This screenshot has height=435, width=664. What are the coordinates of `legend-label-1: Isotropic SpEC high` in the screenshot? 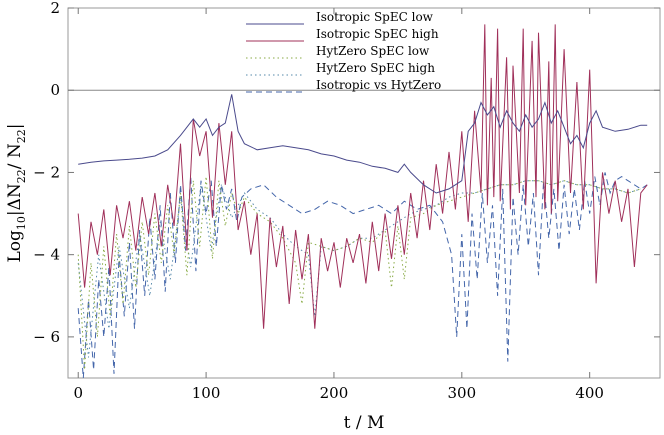 It's located at (377, 34).